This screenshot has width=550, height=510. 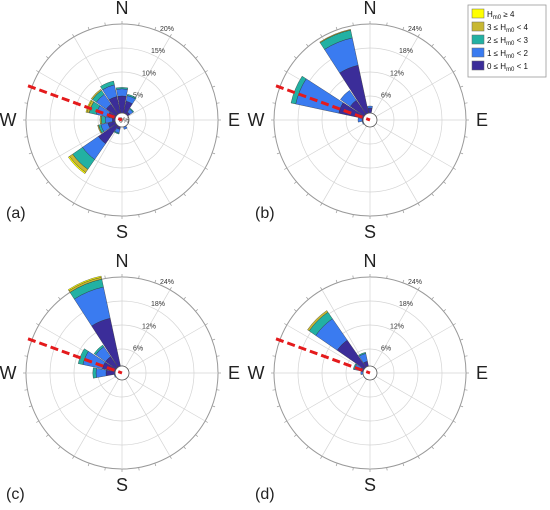 What do you see at coordinates (496, 27) in the screenshot?
I see `legend-text-1-main: 3 ≤ H` at bounding box center [496, 27].